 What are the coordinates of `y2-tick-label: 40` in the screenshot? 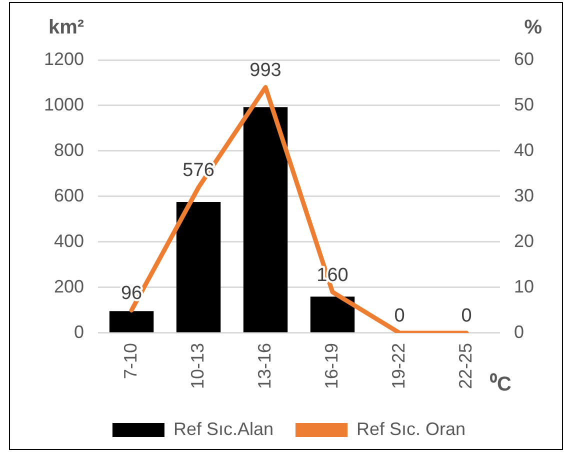 It's located at (524, 150).